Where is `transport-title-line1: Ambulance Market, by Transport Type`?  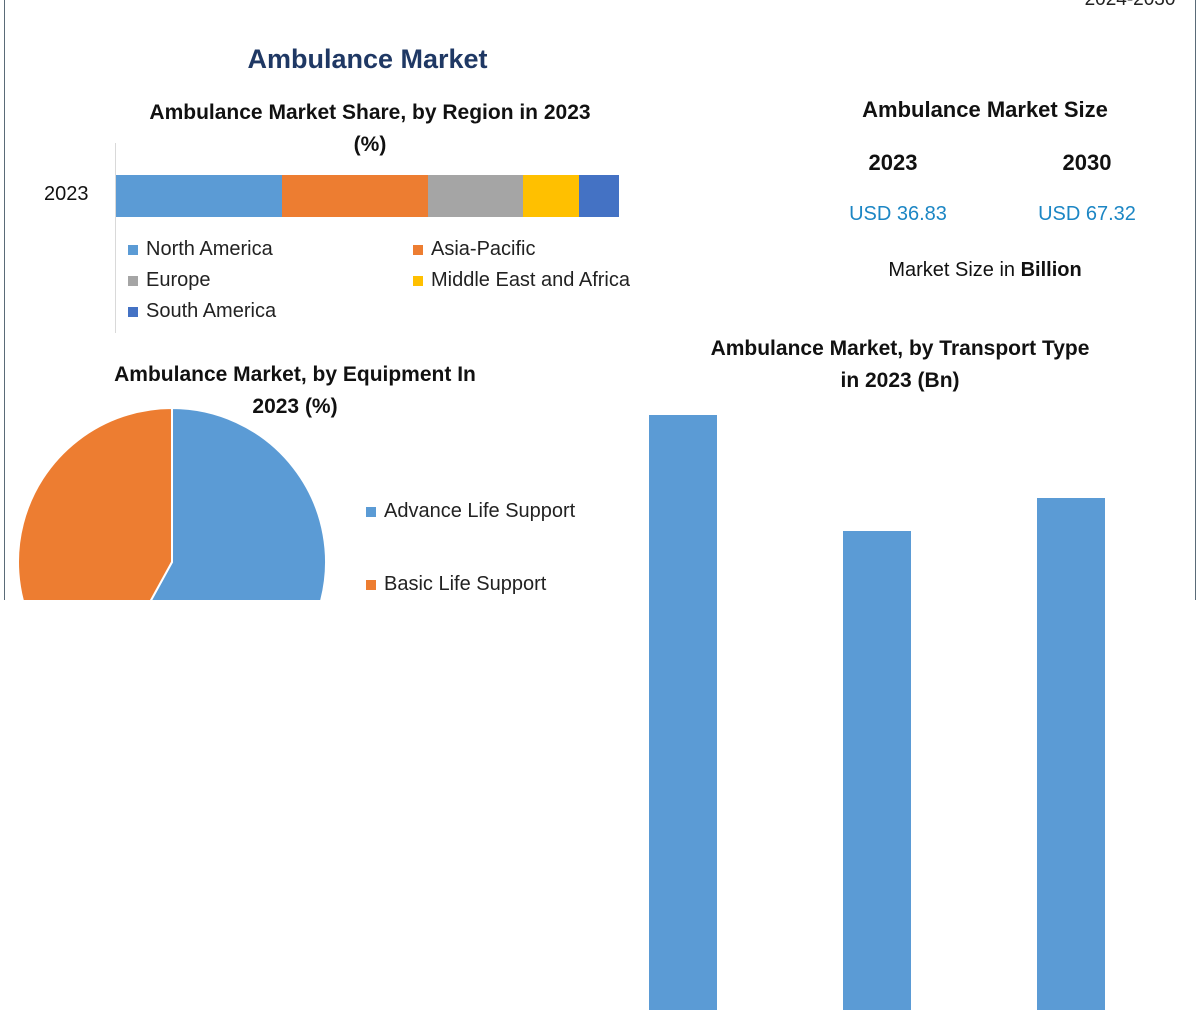
transport-title-line1: Ambulance Market, by Transport Type is located at coordinates (900, 348).